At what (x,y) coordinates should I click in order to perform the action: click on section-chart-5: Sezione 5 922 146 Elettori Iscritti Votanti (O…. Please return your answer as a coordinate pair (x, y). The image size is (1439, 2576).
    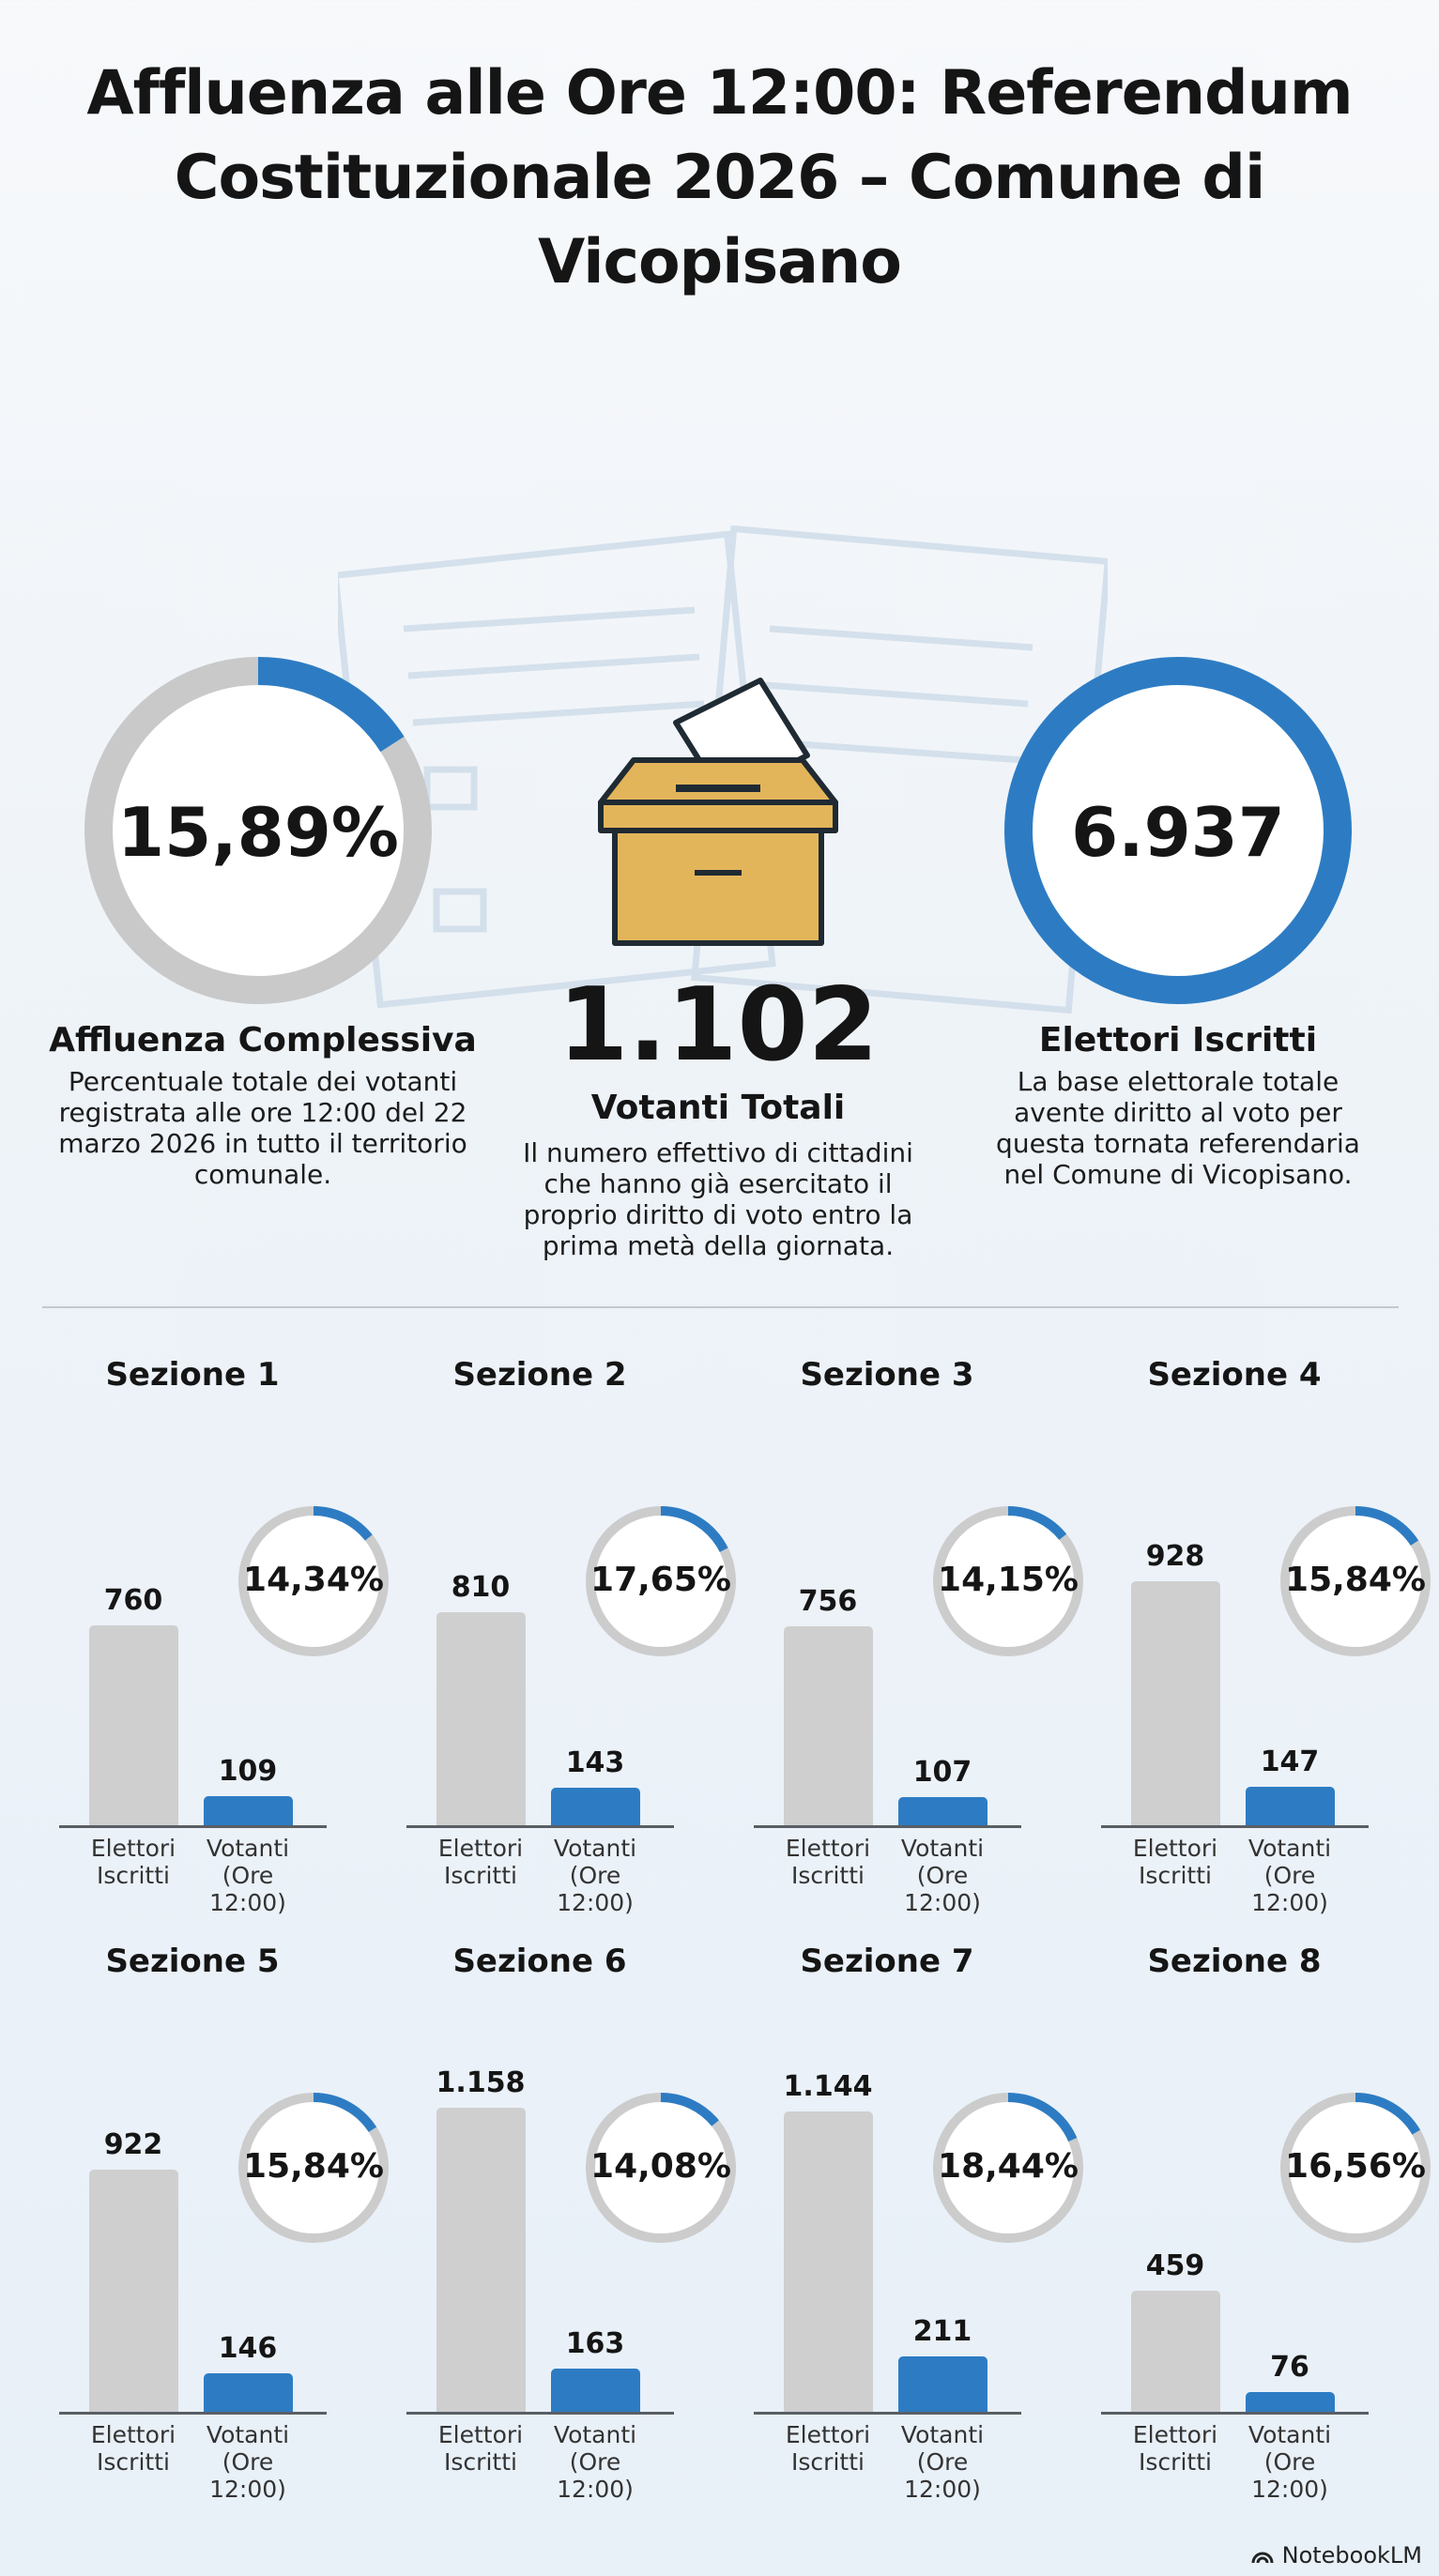
    Looking at the image, I should click on (230, 2229).